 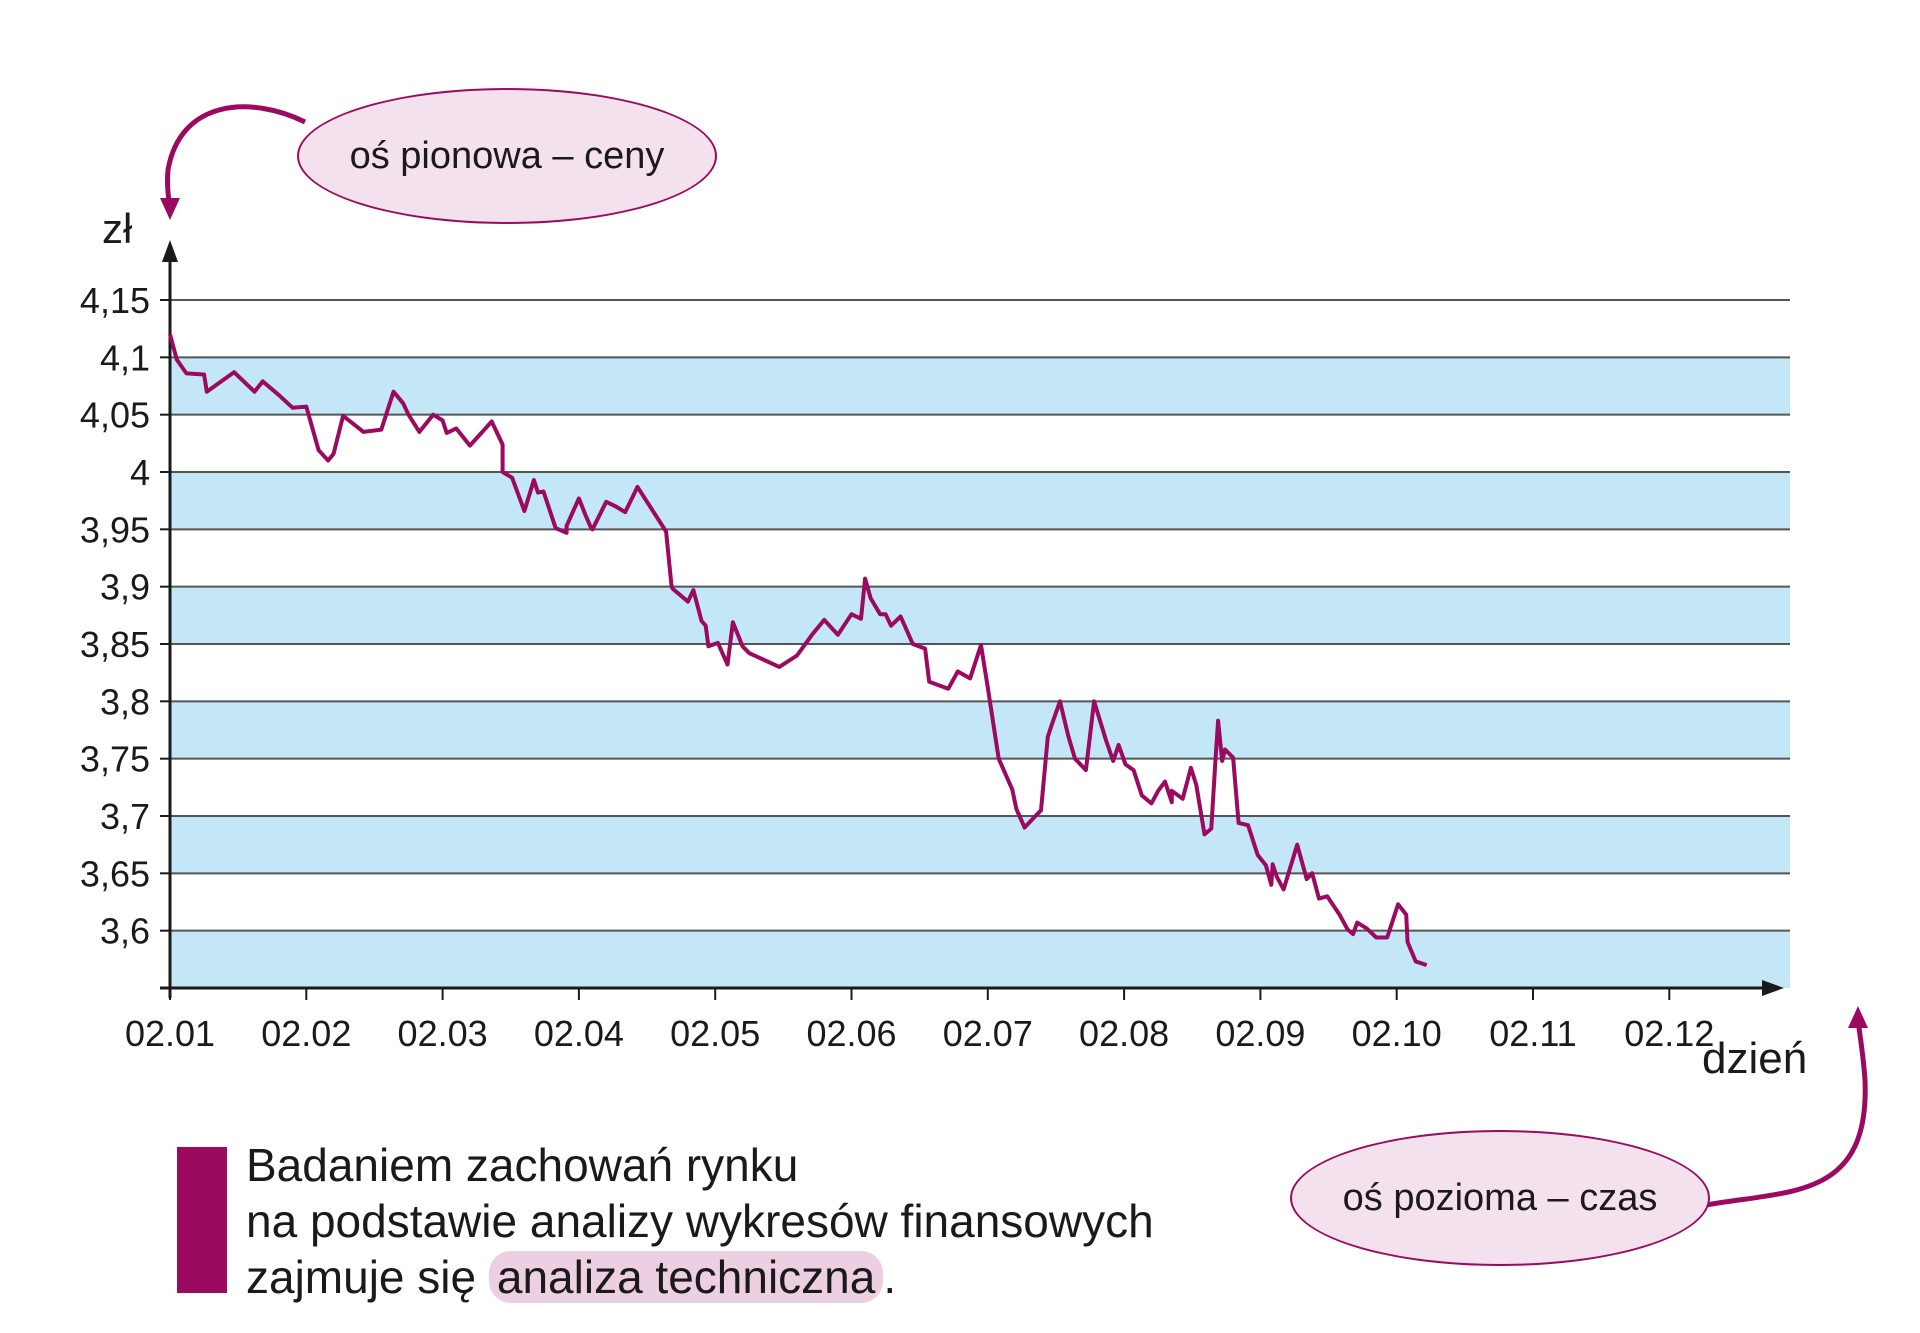 I want to click on x-tick-label: 02.05, so click(x=715, y=1033).